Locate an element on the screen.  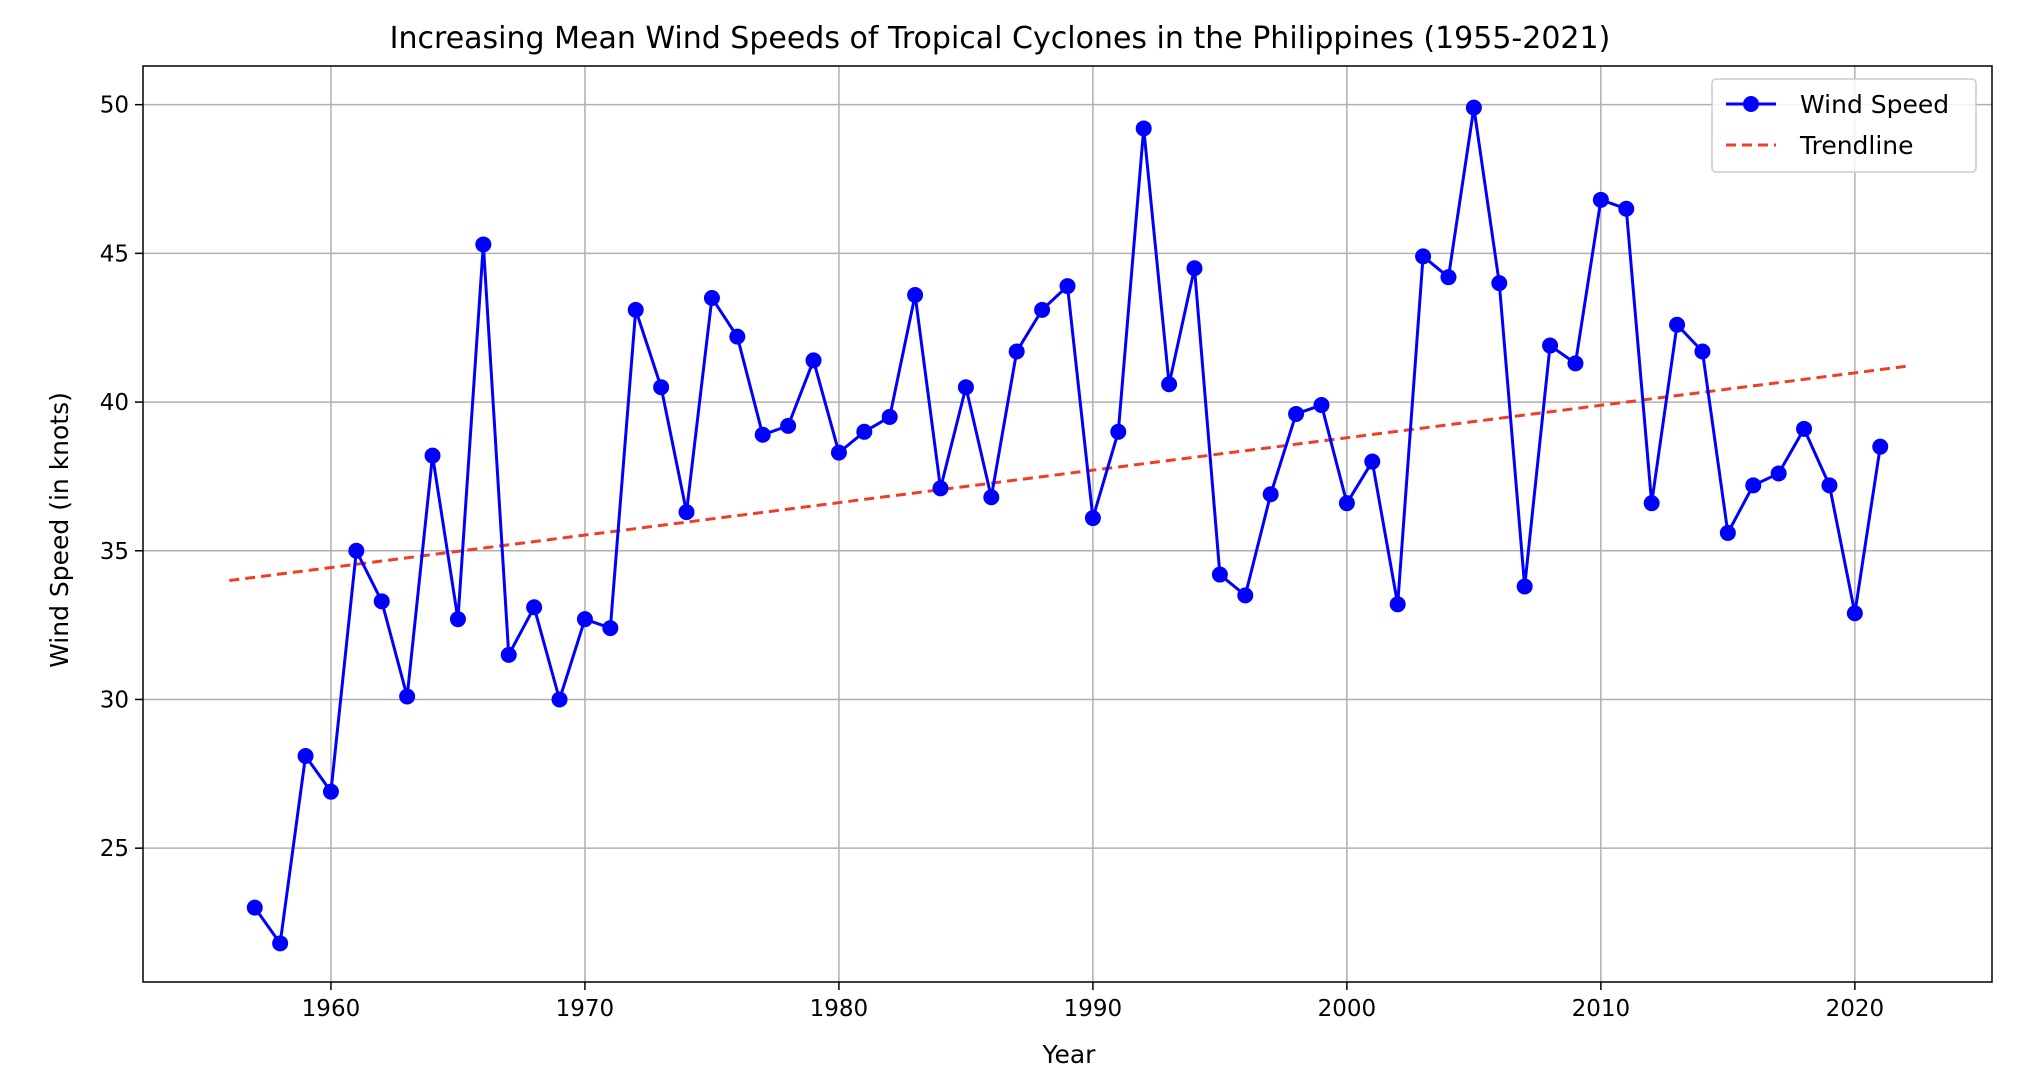
y-tick-label: 35 is located at coordinates (114, 552).